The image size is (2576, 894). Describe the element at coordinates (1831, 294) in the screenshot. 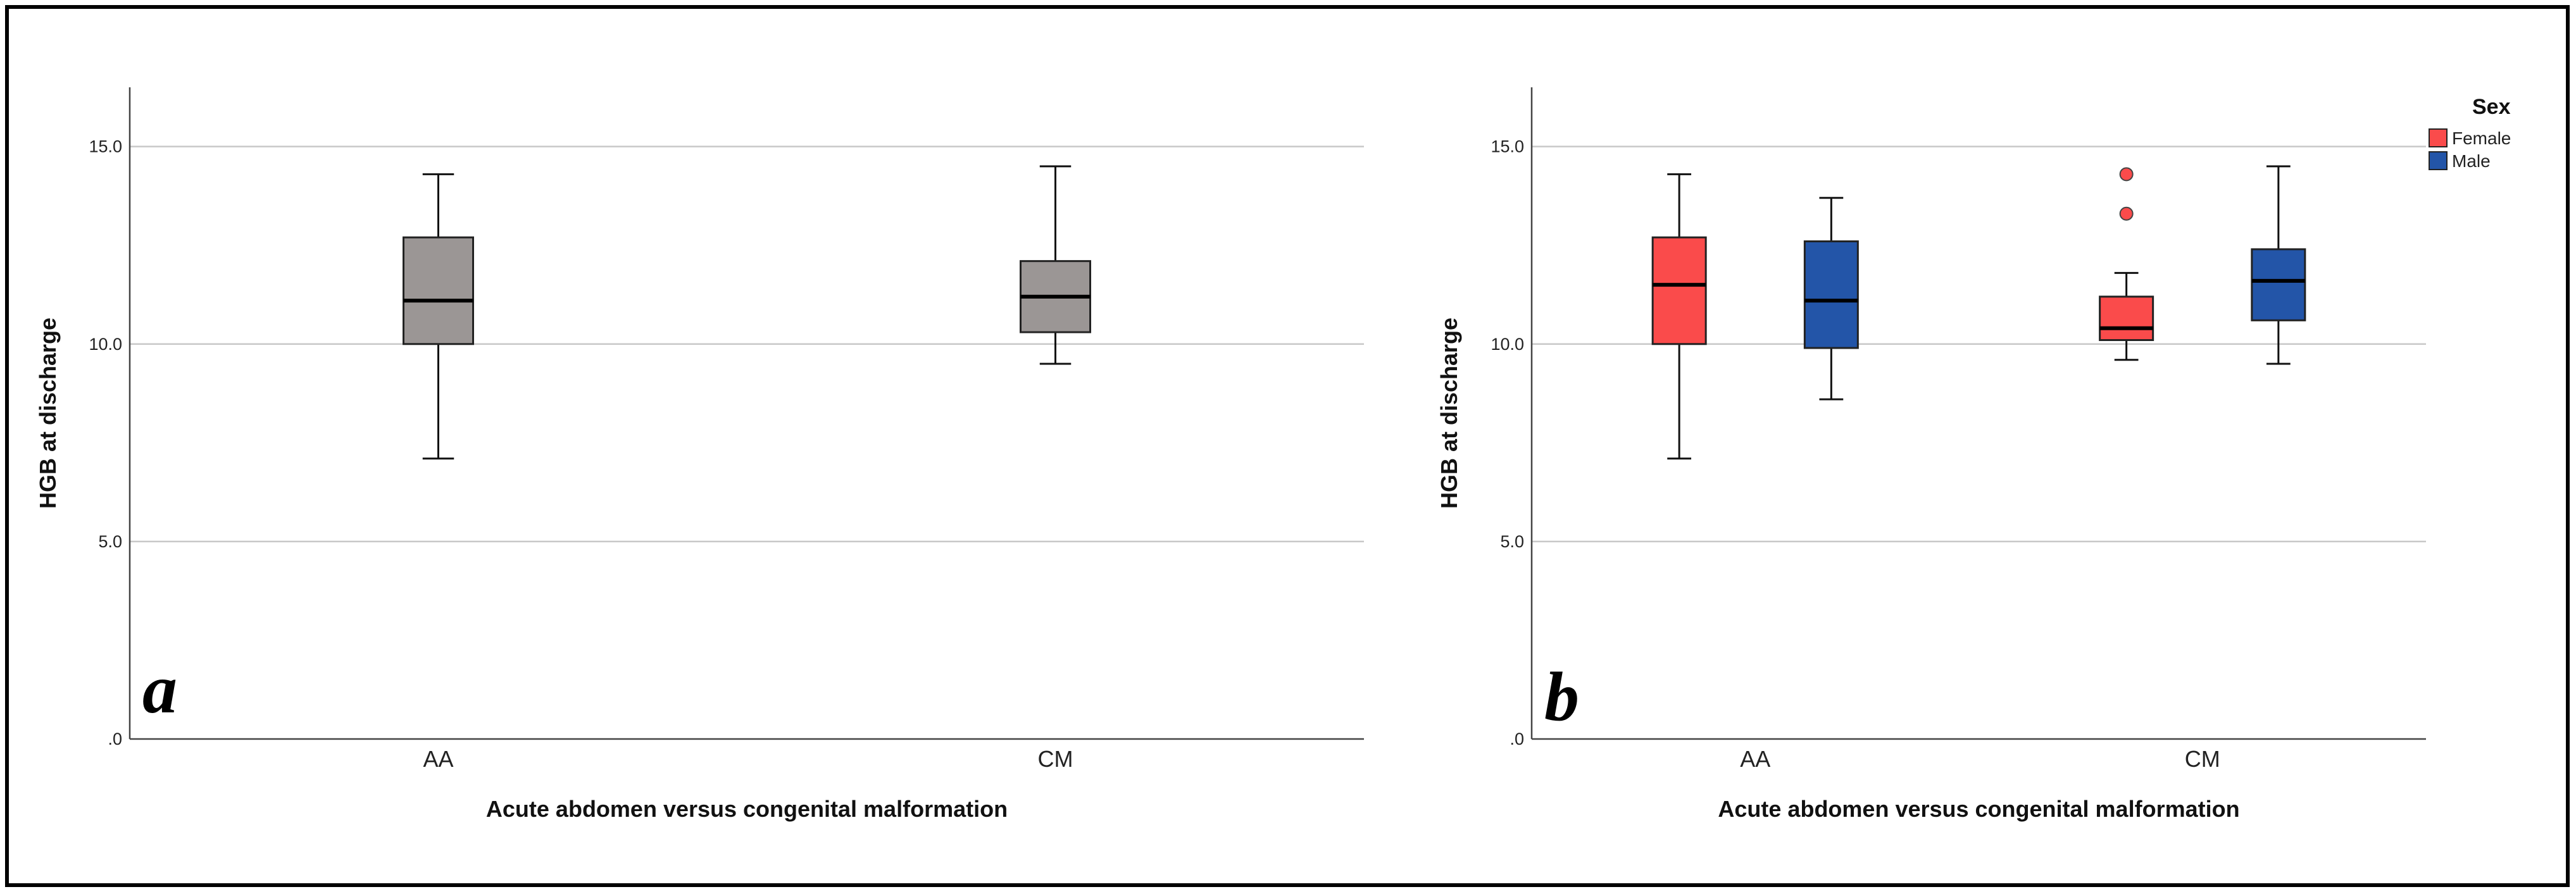

I see `iqr-box-male-aa` at that location.